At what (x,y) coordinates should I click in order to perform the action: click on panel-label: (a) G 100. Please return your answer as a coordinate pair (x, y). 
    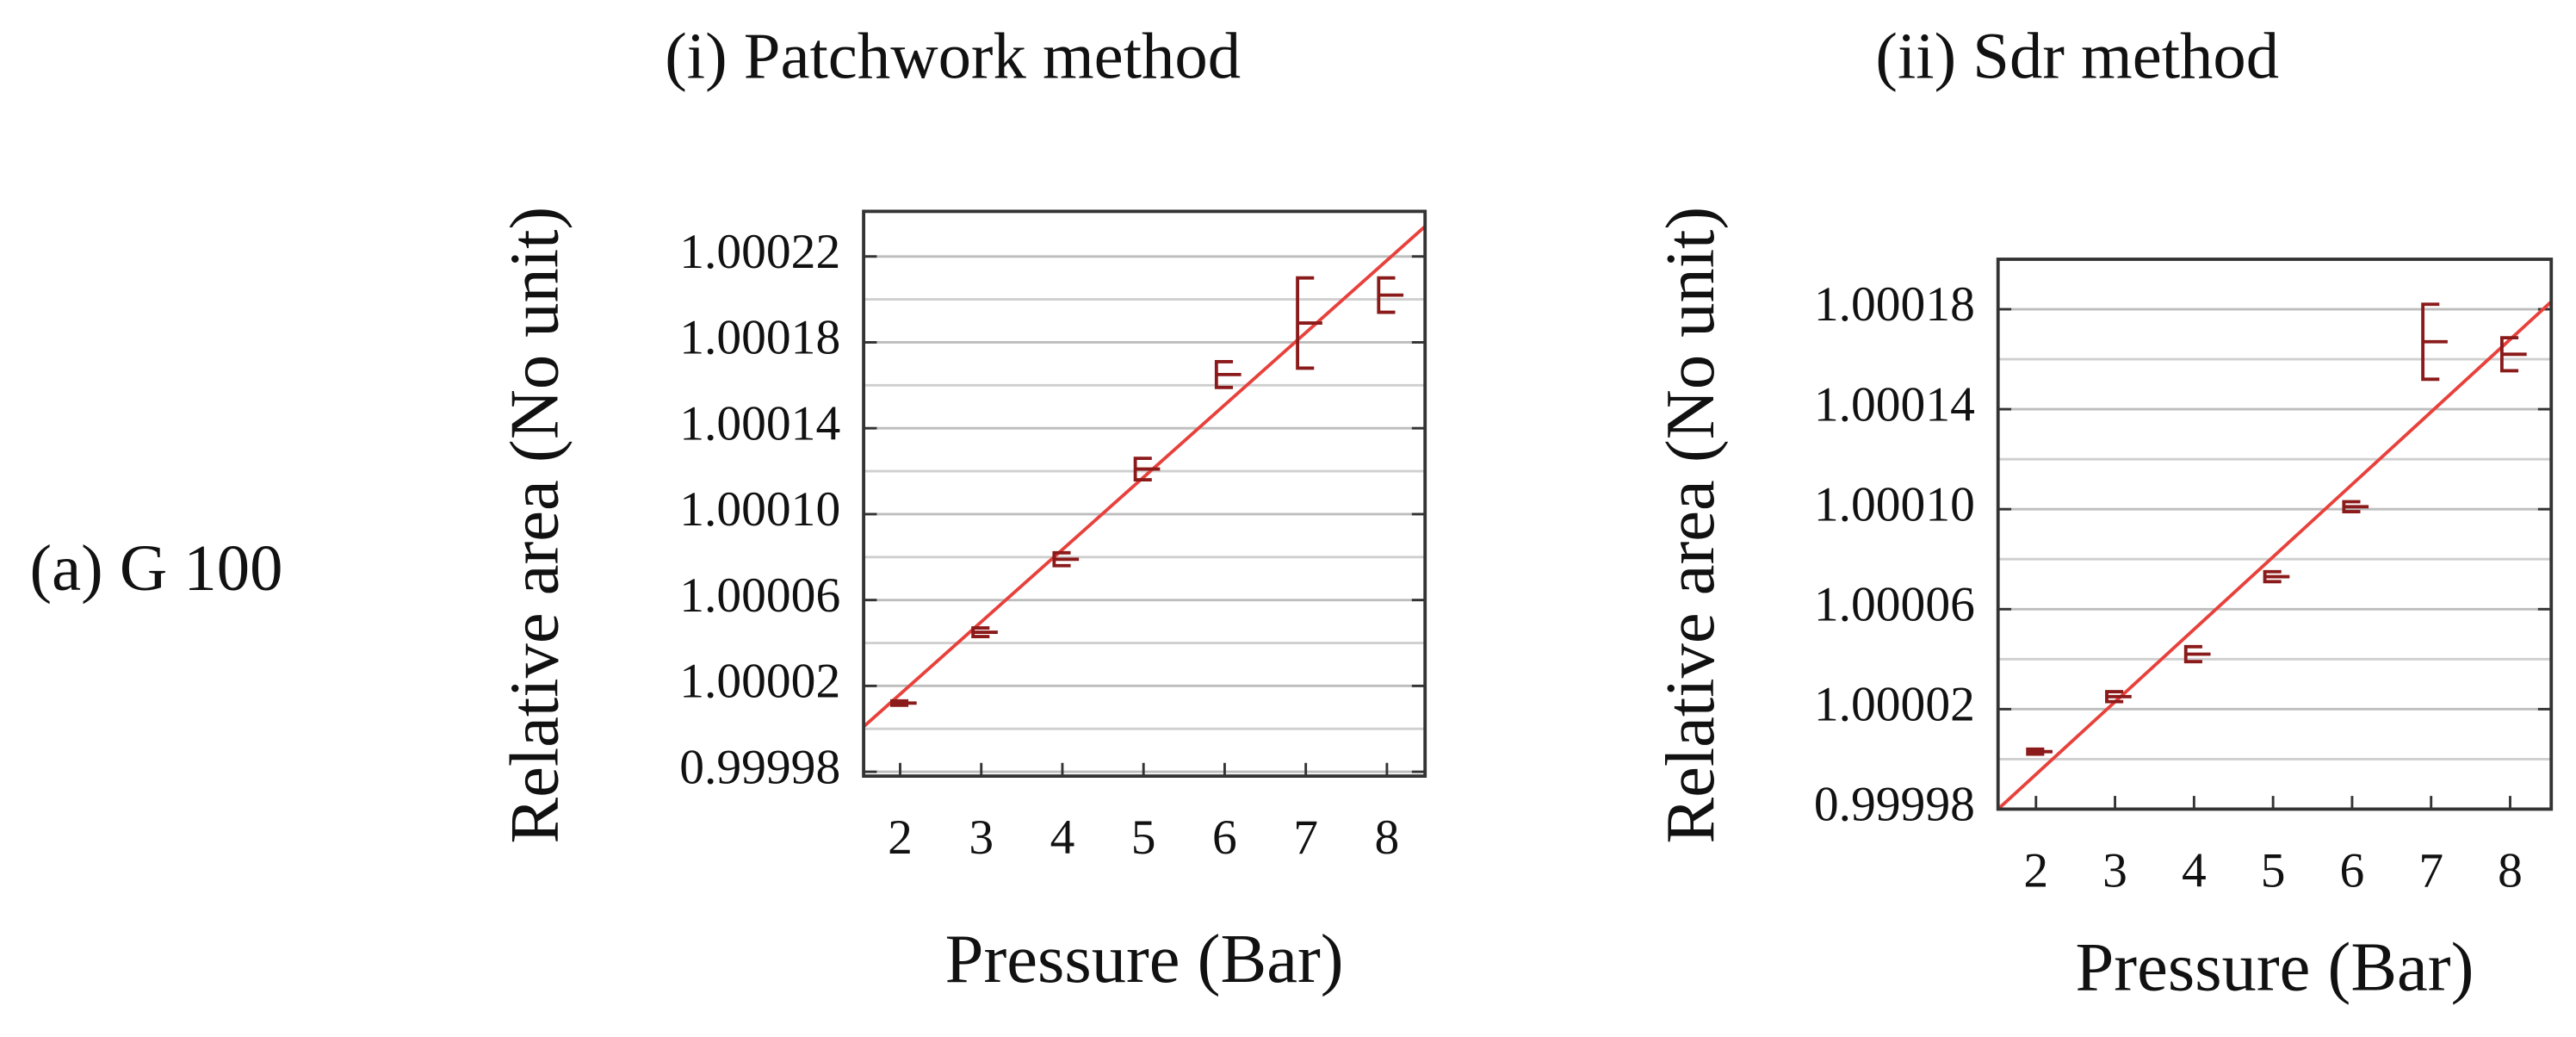
    Looking at the image, I should click on (157, 568).